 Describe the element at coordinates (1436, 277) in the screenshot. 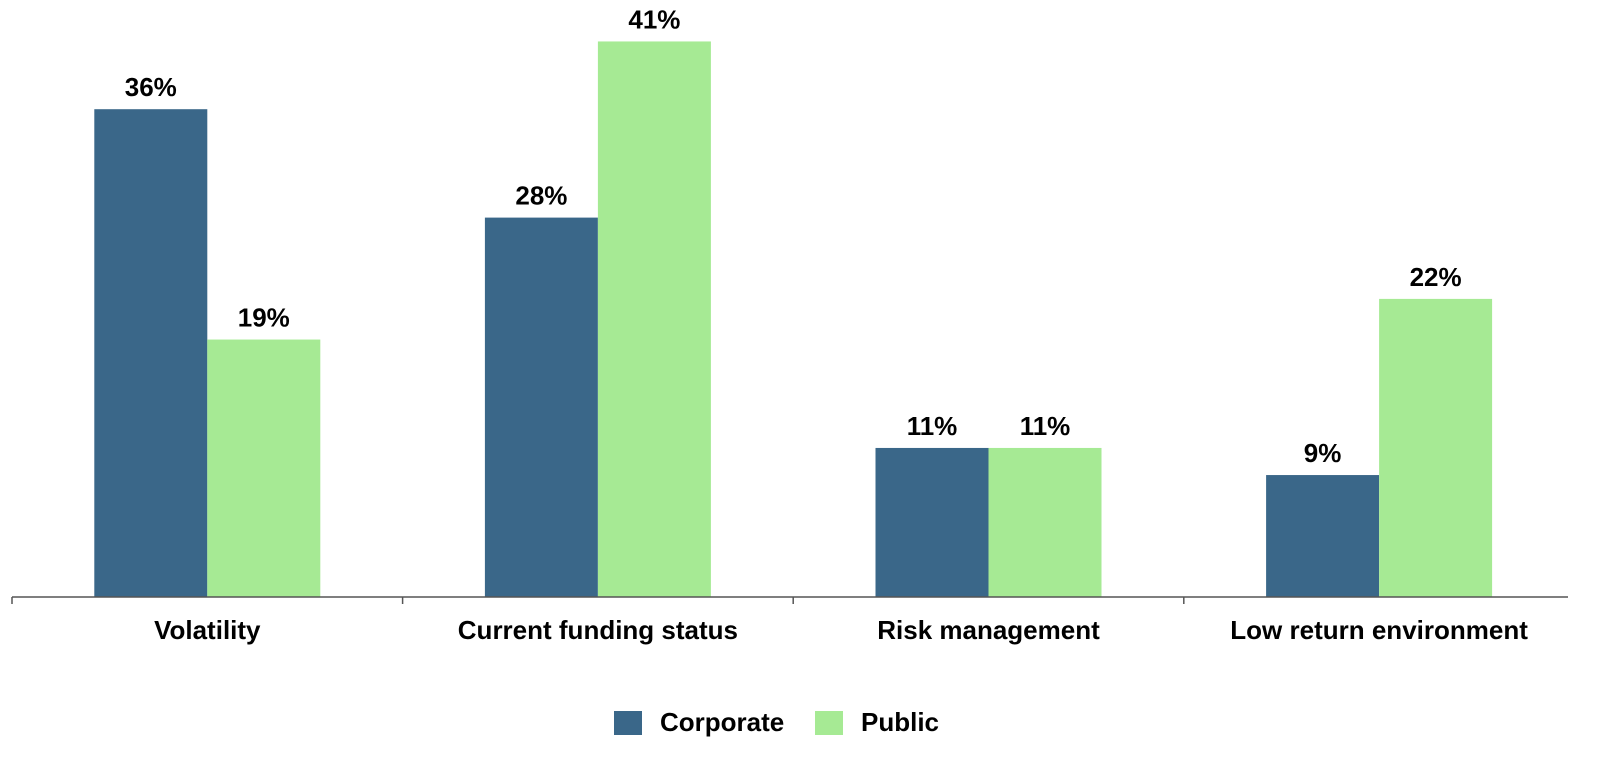

I see `data-label: 22%` at that location.